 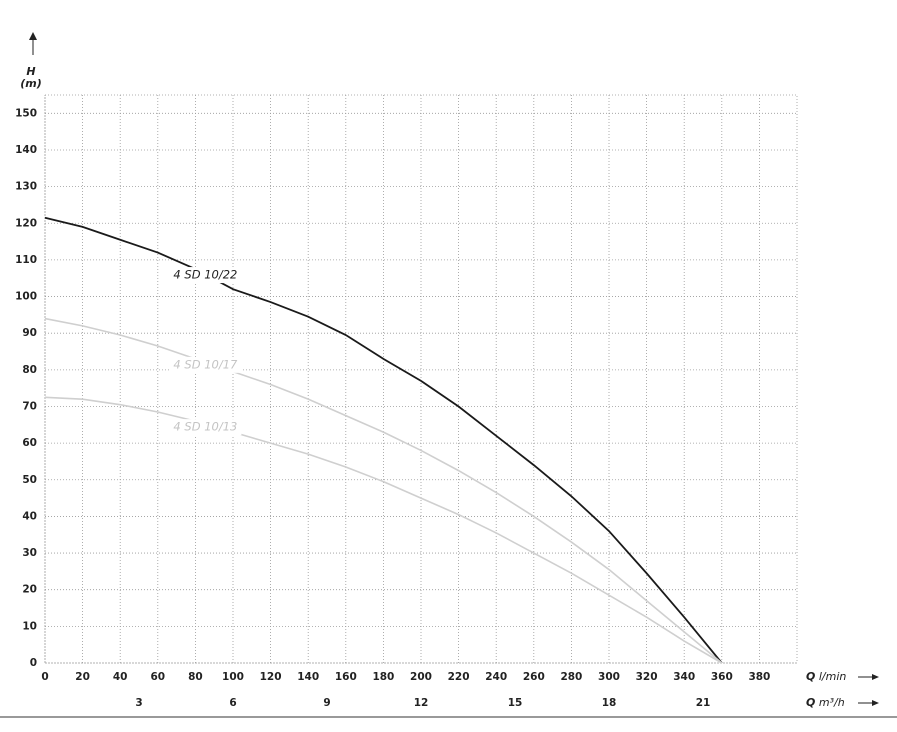 What do you see at coordinates (26, 260) in the screenshot?
I see `y-tick-label: 110` at bounding box center [26, 260].